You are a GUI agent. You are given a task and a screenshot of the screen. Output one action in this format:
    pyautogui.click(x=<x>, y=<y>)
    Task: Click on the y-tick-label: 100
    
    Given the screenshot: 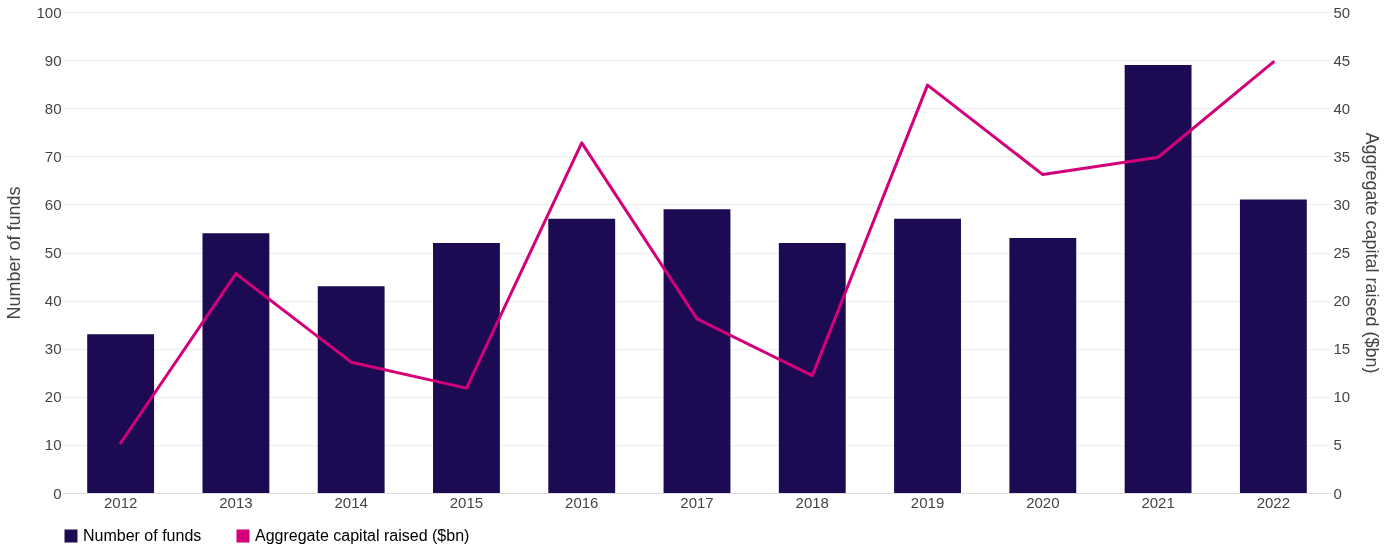 What is the action you would take?
    pyautogui.click(x=49, y=12)
    